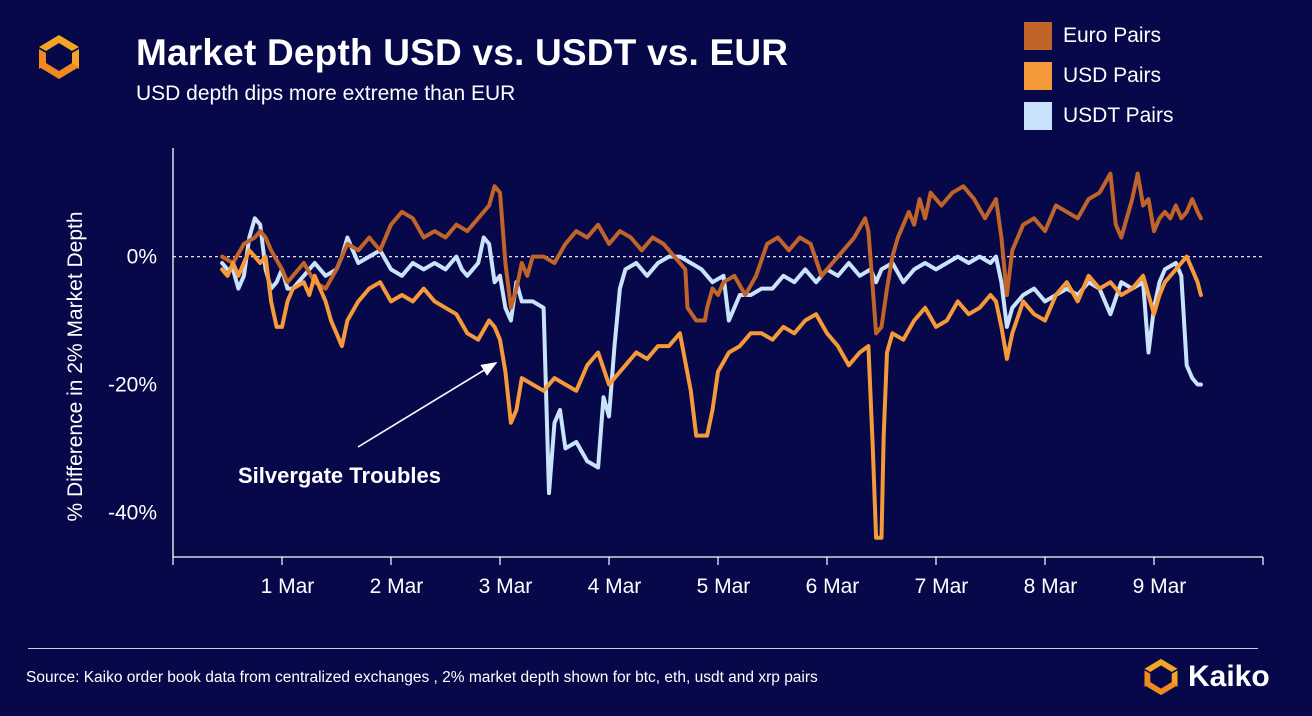 The width and height of the screenshot is (1312, 716). I want to click on x-tick-label: 7 Mar, so click(942, 586).